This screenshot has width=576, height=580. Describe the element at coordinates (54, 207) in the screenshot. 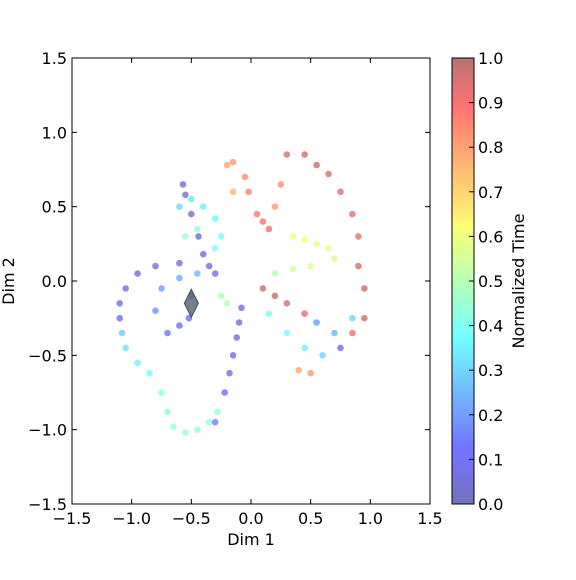

I see `y-tick-label: 0.5` at that location.